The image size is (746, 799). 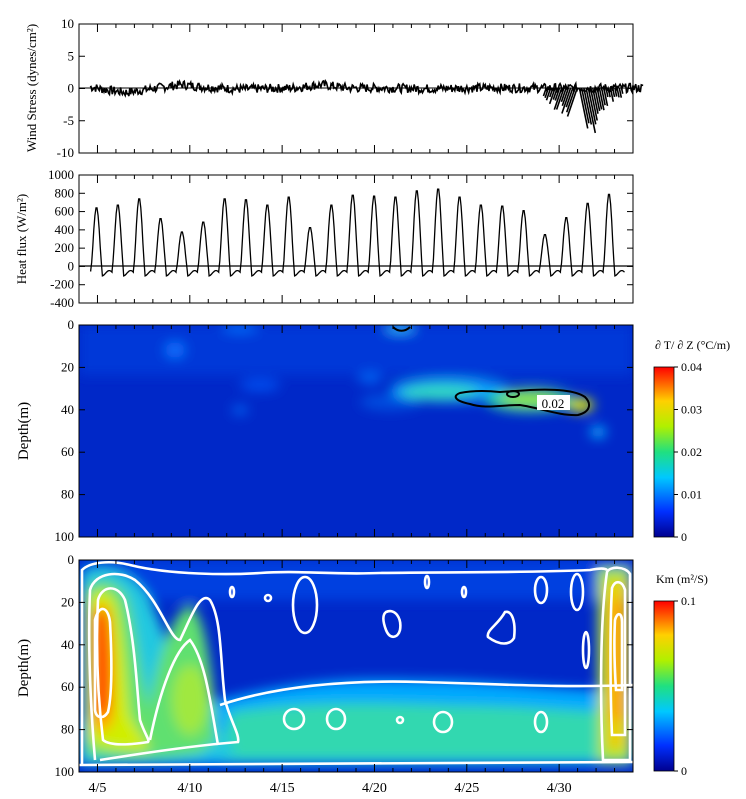 What do you see at coordinates (688, 601) in the screenshot?
I see `colorbar-tick-label: 0.1` at bounding box center [688, 601].